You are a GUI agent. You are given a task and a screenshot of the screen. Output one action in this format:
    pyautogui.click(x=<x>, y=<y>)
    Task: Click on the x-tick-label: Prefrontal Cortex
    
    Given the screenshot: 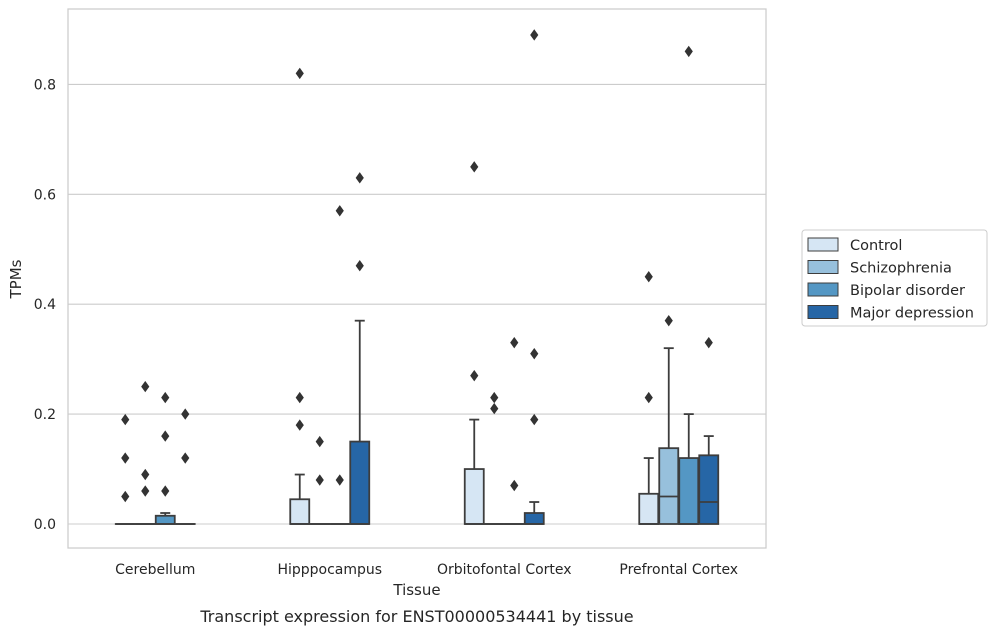 What is the action you would take?
    pyautogui.click(x=678, y=570)
    